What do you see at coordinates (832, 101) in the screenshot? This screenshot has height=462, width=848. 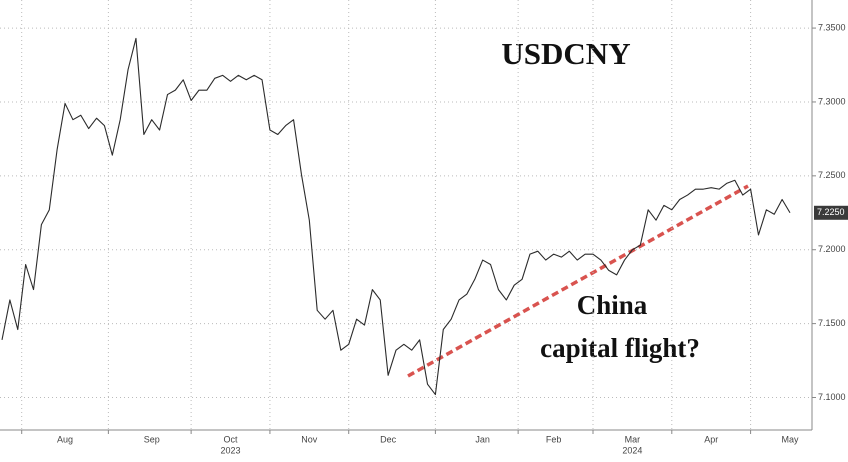 I see `y-tick-label: 7.3000` at bounding box center [832, 101].